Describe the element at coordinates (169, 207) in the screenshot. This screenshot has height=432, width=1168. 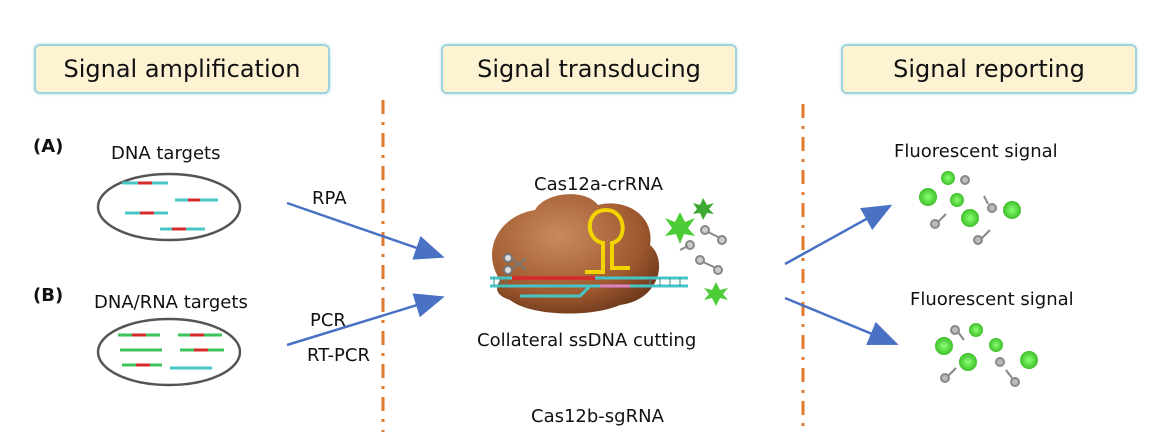
I see `dna-targets-ellipse` at that location.